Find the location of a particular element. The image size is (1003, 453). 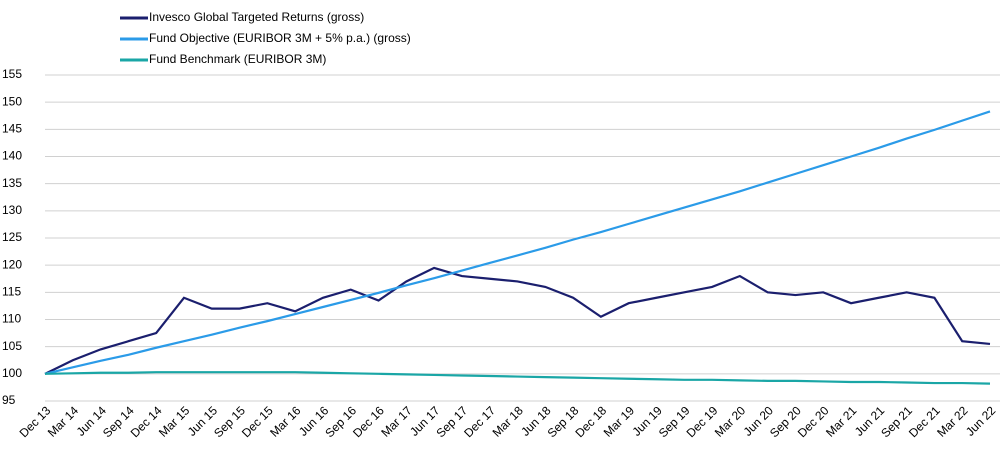

x-tick-label: Dec 13 is located at coordinates (35, 421).